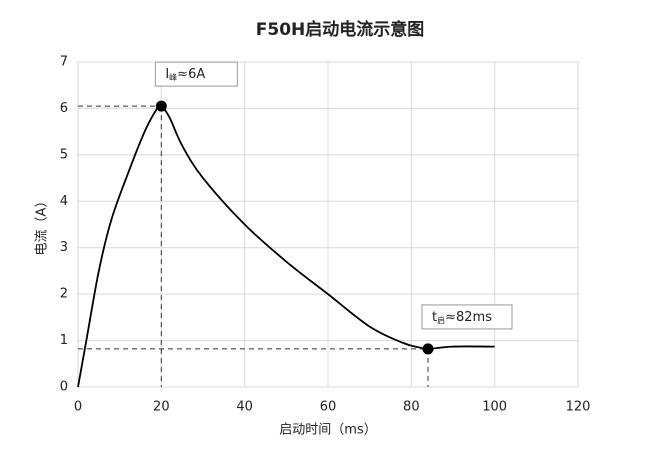  What do you see at coordinates (173, 77) in the screenshot?
I see `annotation-sub: 峰` at bounding box center [173, 77].